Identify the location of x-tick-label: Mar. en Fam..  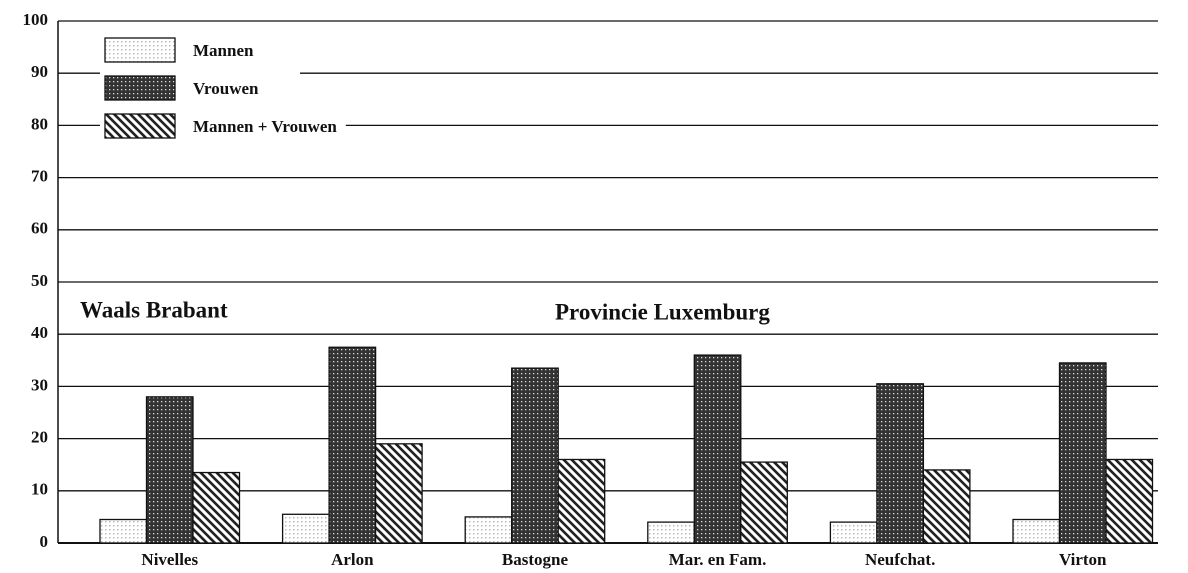
(718, 559).